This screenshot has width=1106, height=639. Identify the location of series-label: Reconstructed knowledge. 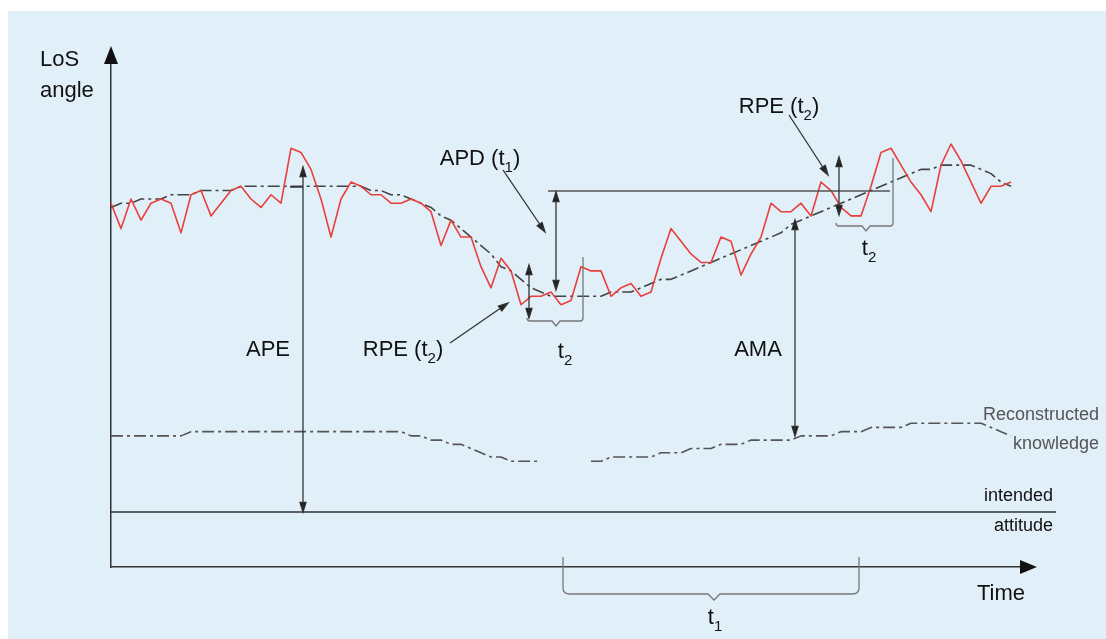
(1040, 428).